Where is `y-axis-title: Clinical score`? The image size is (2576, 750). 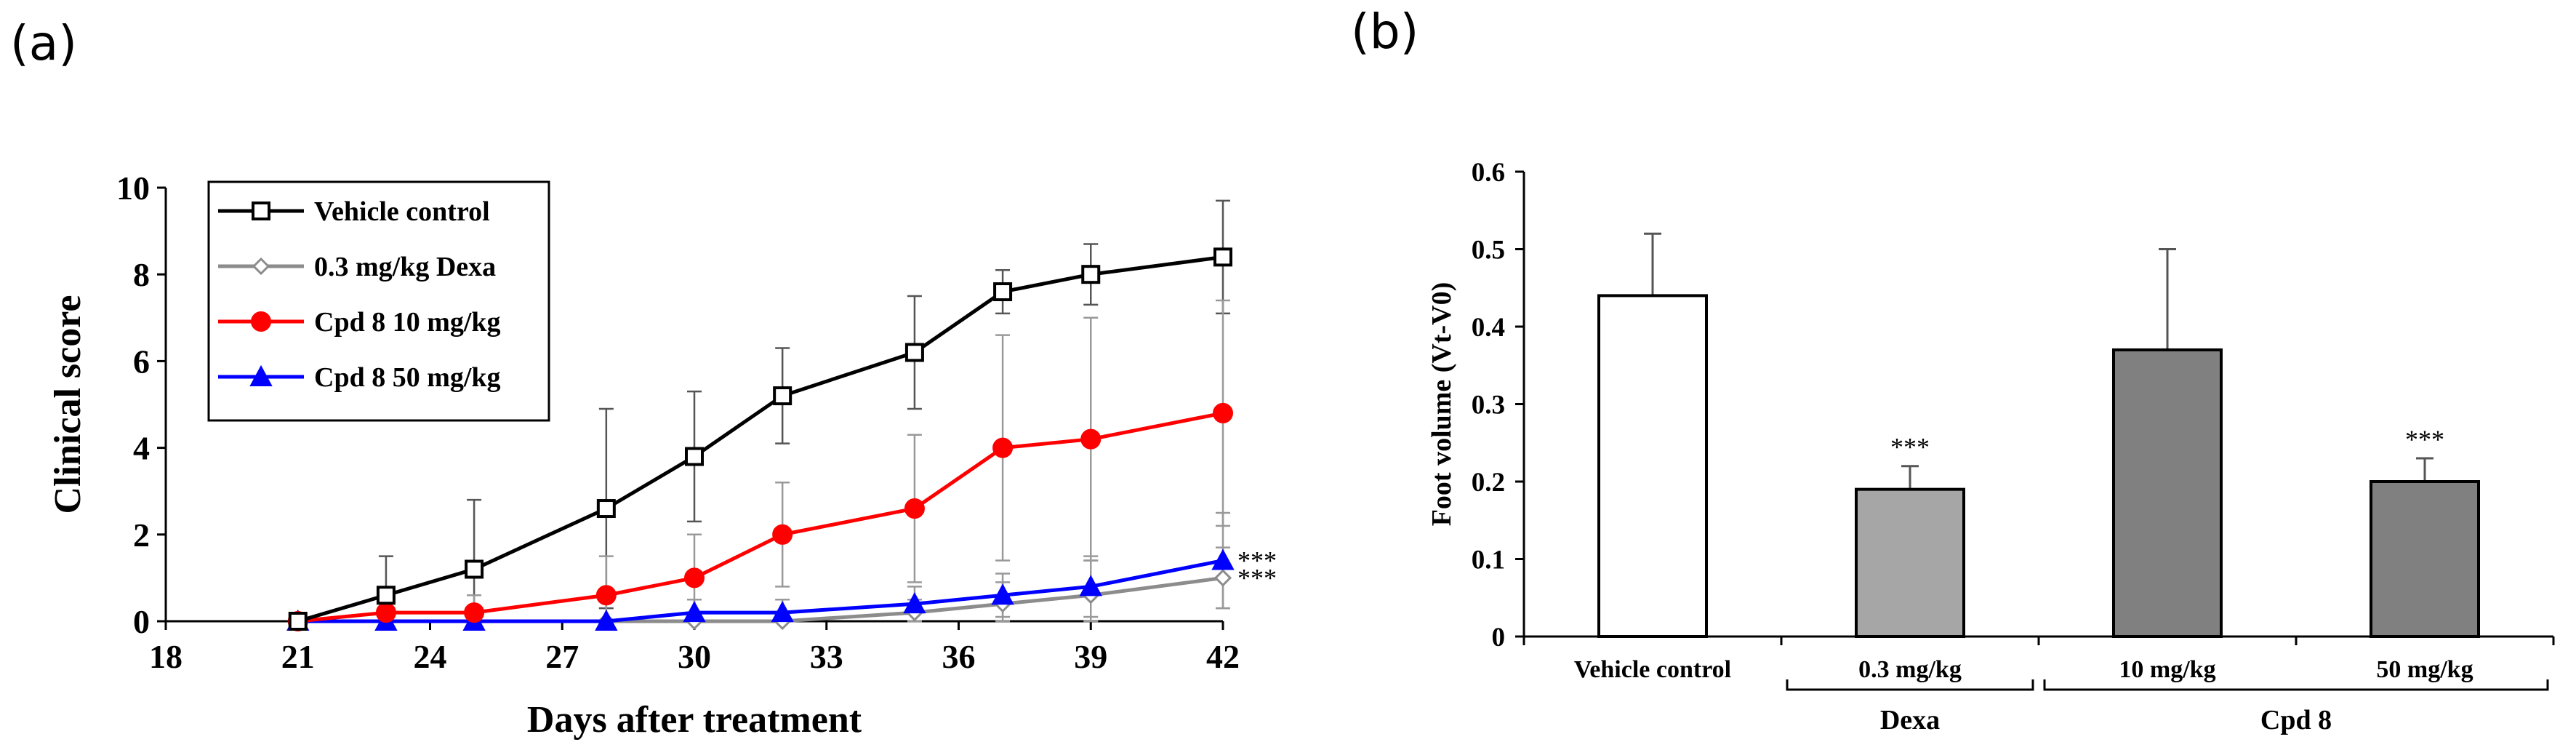 y-axis-title: Clinical score is located at coordinates (68, 404).